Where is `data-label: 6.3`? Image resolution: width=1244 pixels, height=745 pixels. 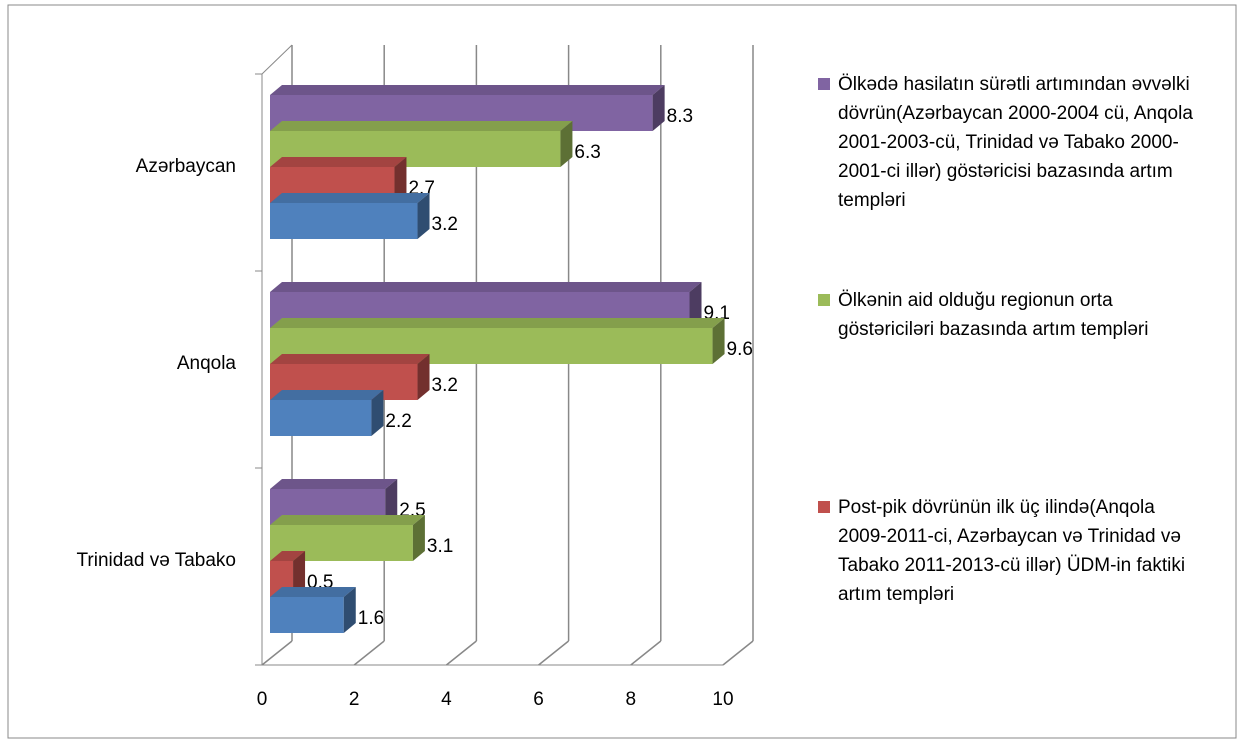 data-label: 6.3 is located at coordinates (587, 152).